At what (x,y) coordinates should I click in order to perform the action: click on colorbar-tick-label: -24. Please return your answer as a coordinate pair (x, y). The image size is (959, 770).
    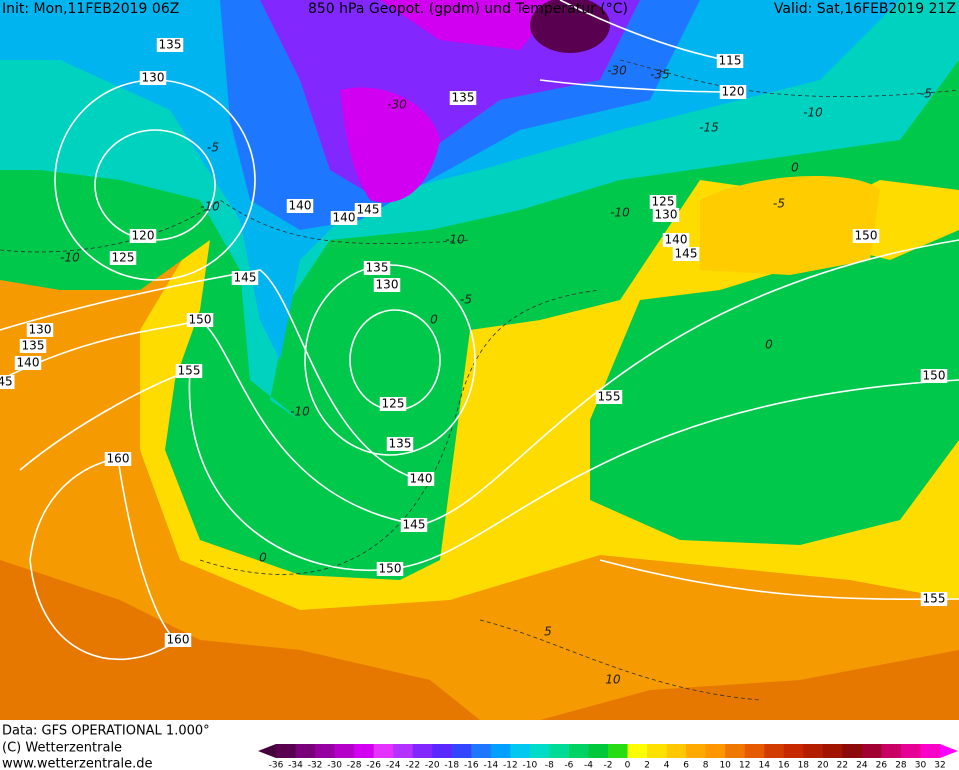
    Looking at the image, I should click on (393, 765).